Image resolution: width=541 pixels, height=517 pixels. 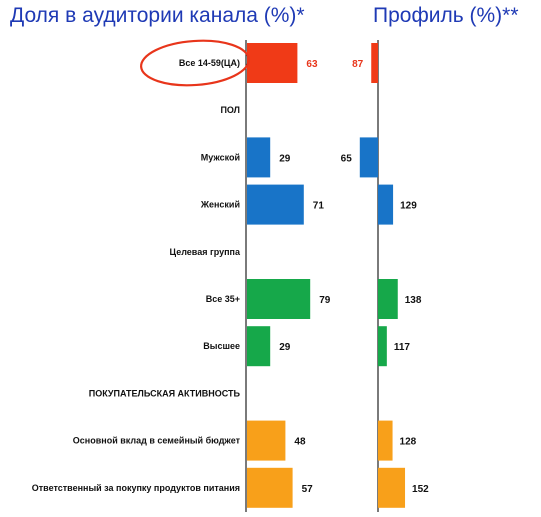 What do you see at coordinates (300, 442) in the screenshot?
I see `share-value-label: 48` at bounding box center [300, 442].